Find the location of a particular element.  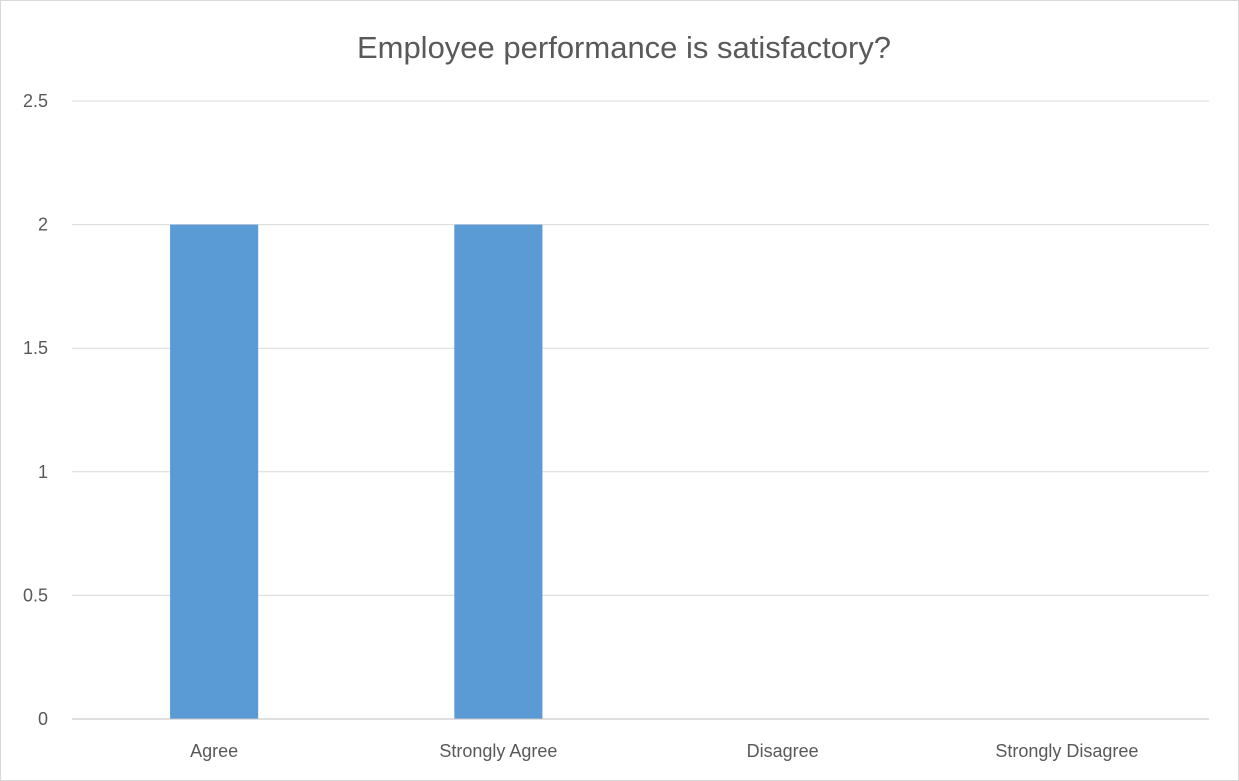

chart-title: Employee performance is satisfactory? is located at coordinates (624, 47).